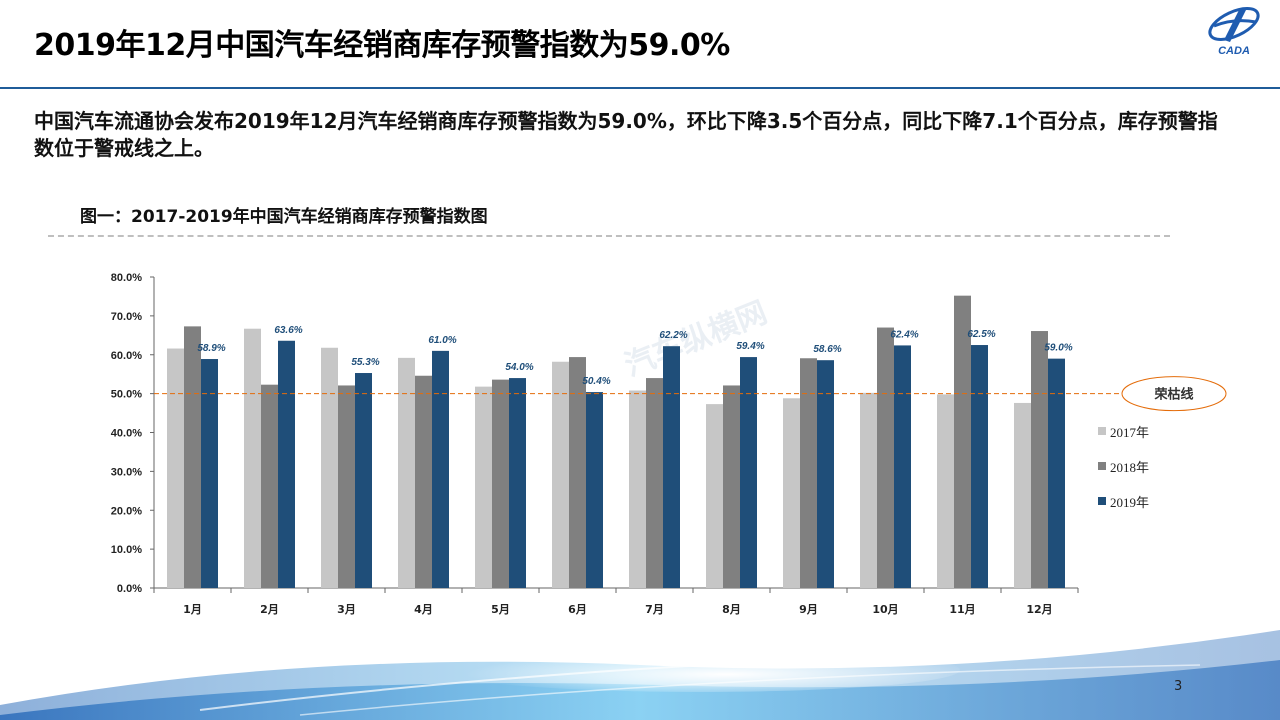  I want to click on x-tick-label: 9月, so click(808, 609).